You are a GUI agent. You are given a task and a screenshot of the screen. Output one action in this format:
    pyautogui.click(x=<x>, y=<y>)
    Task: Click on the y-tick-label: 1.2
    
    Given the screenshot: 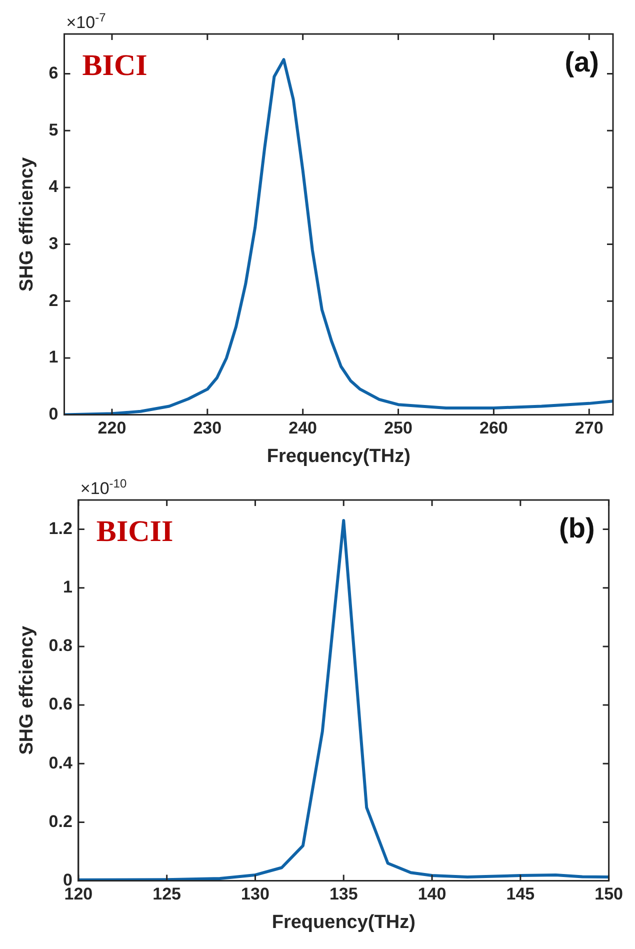 What is the action you would take?
    pyautogui.click(x=60, y=528)
    